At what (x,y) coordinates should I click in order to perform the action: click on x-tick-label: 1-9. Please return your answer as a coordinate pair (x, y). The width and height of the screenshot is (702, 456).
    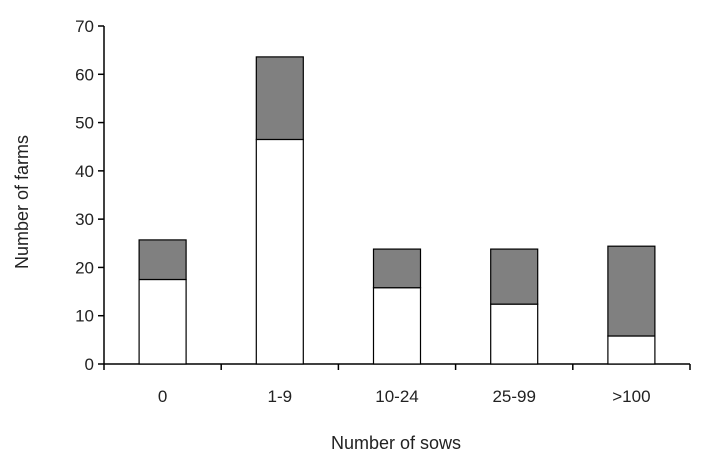
    Looking at the image, I should click on (280, 396).